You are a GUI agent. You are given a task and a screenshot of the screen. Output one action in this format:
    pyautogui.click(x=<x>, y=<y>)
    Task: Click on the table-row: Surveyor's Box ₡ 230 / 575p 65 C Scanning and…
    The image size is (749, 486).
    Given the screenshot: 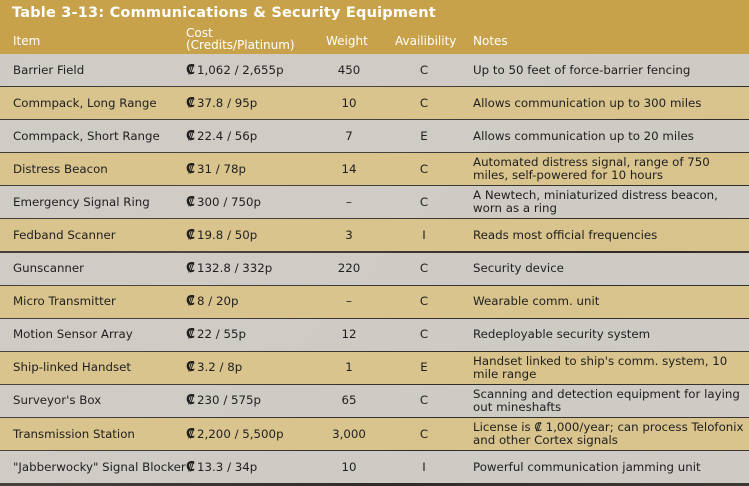 What is the action you would take?
    pyautogui.click(x=374, y=400)
    